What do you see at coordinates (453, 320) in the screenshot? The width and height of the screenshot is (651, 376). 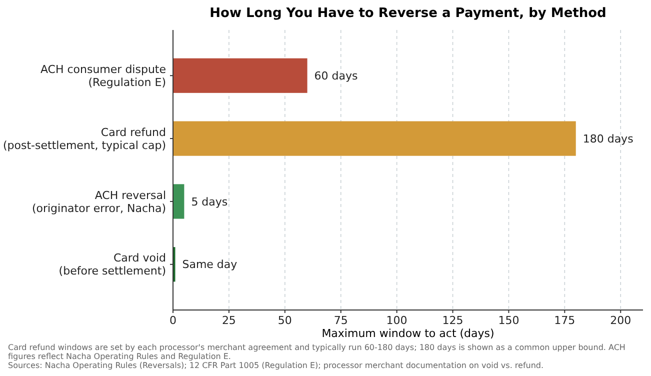 I see `x-tick-label: 125` at bounding box center [453, 320].